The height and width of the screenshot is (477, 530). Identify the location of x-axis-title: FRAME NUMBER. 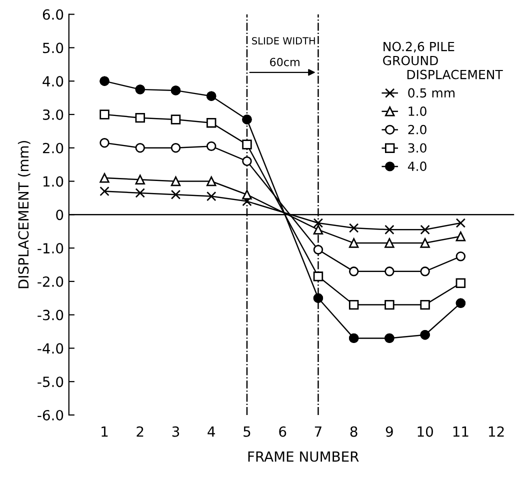
(303, 456).